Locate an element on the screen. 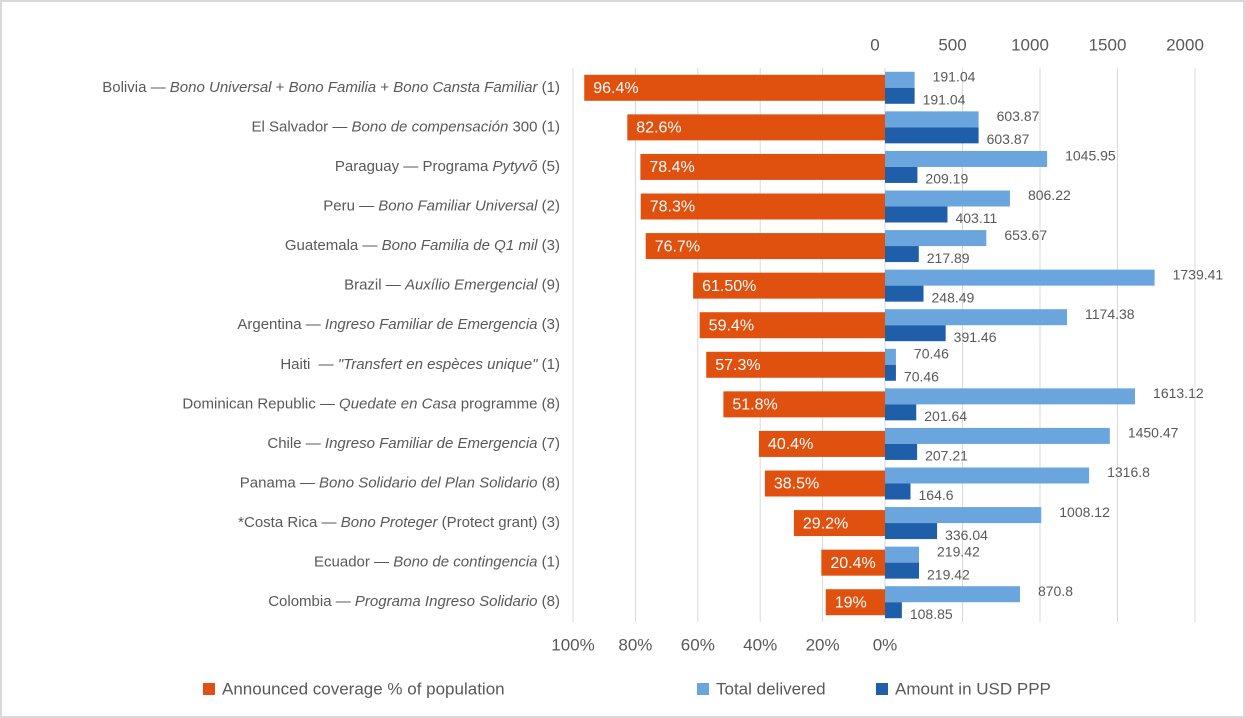 The height and width of the screenshot is (718, 1245). category-label-part: Argentina — is located at coordinates (281, 324).